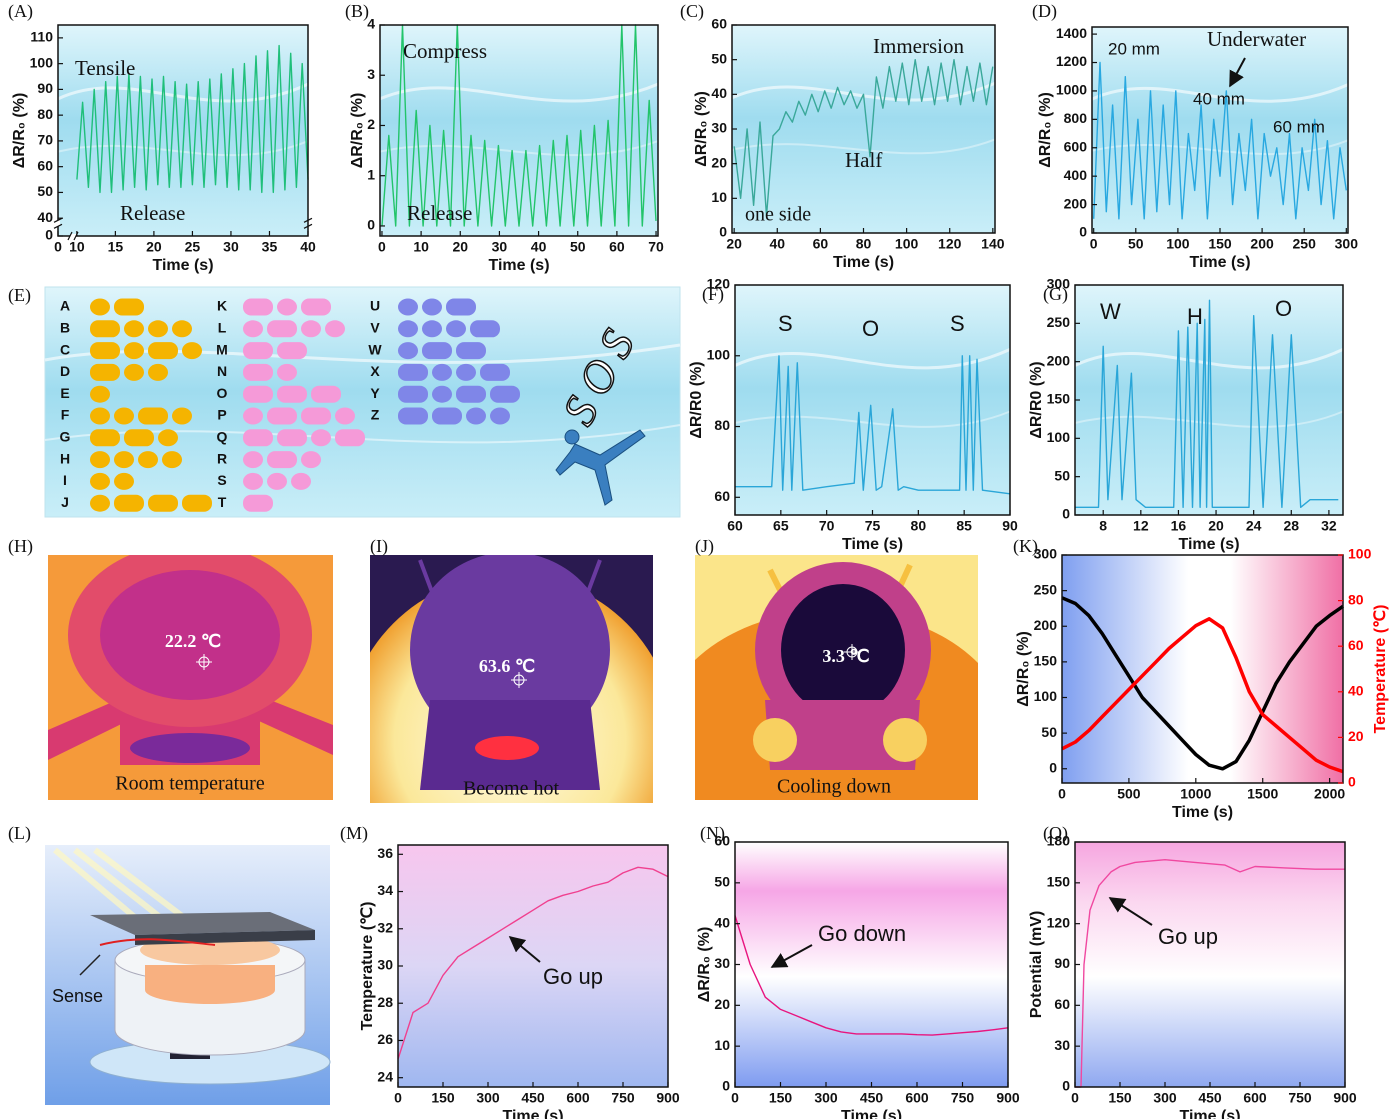  Describe the element at coordinates (578, 247) in the screenshot. I see `x-tick-label: 50` at that location.